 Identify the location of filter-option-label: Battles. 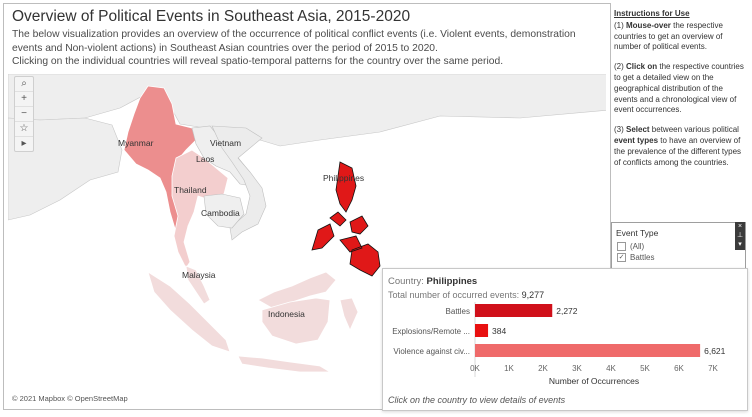
(642, 257).